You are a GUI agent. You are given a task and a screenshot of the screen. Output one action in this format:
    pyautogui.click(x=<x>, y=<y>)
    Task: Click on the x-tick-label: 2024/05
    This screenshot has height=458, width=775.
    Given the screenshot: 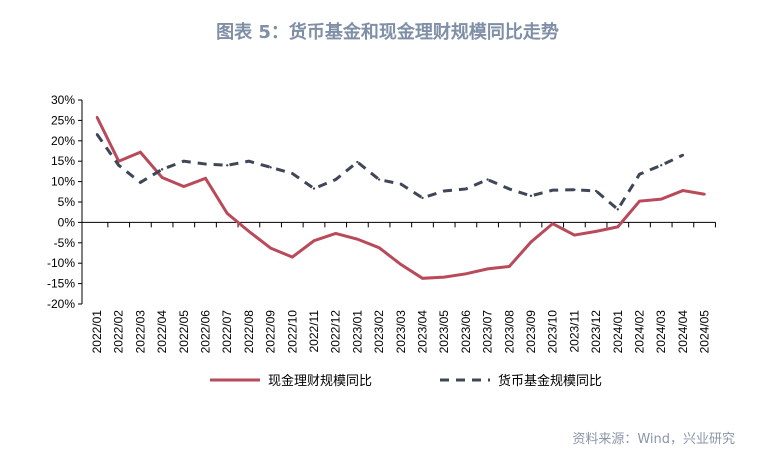 What is the action you would take?
    pyautogui.click(x=705, y=332)
    